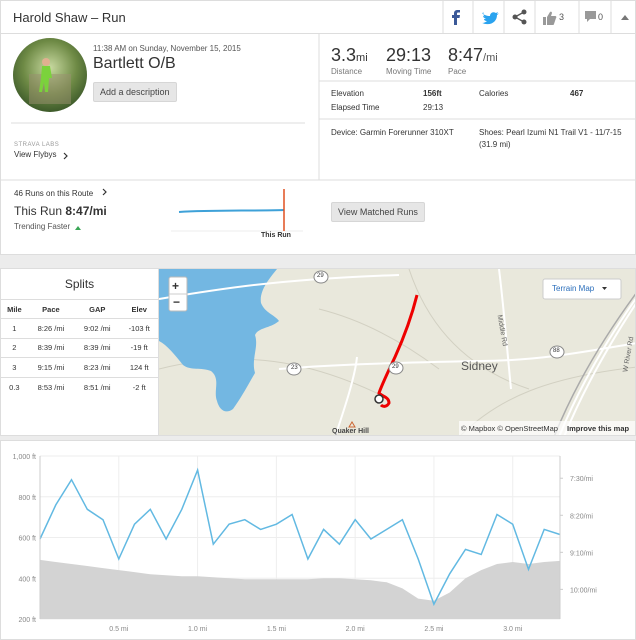  What do you see at coordinates (139, 309) in the screenshot?
I see `column-header: Elev` at bounding box center [139, 309].